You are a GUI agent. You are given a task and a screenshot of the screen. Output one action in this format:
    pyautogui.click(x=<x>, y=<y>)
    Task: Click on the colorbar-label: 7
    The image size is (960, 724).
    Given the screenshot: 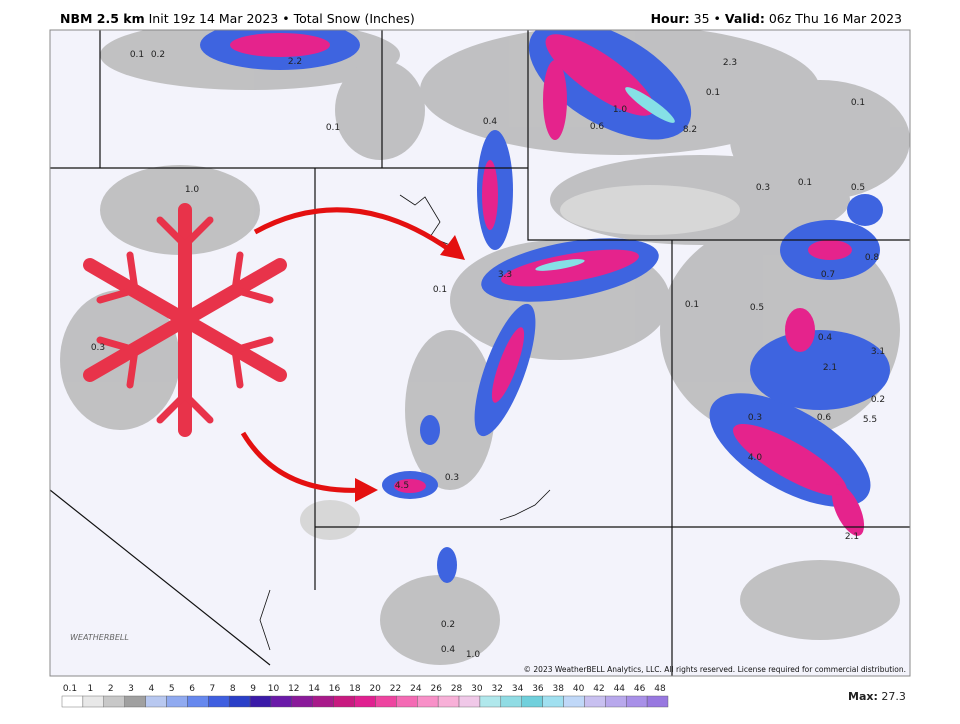 What is the action you would take?
    pyautogui.click(x=213, y=689)
    